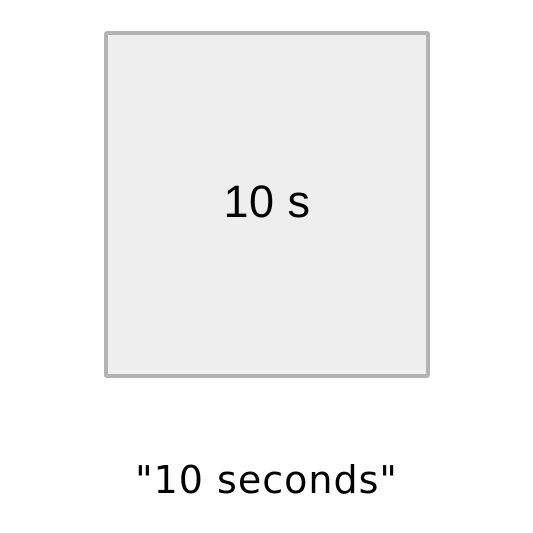  I want to click on timer-box-label: 10 s, so click(267, 201).